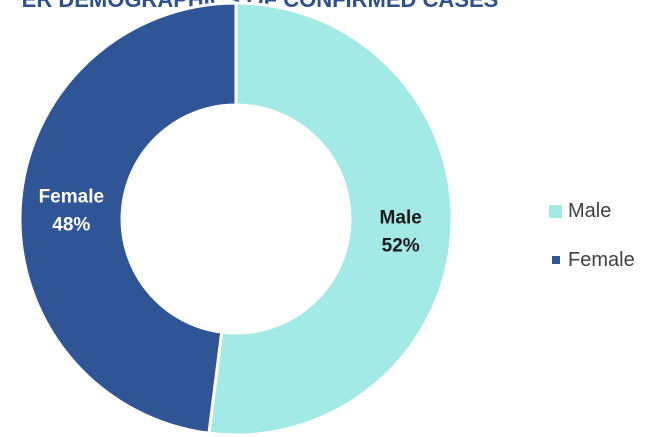 This screenshot has width=672, height=437. I want to click on data-label-female-name: Female, so click(71, 197).